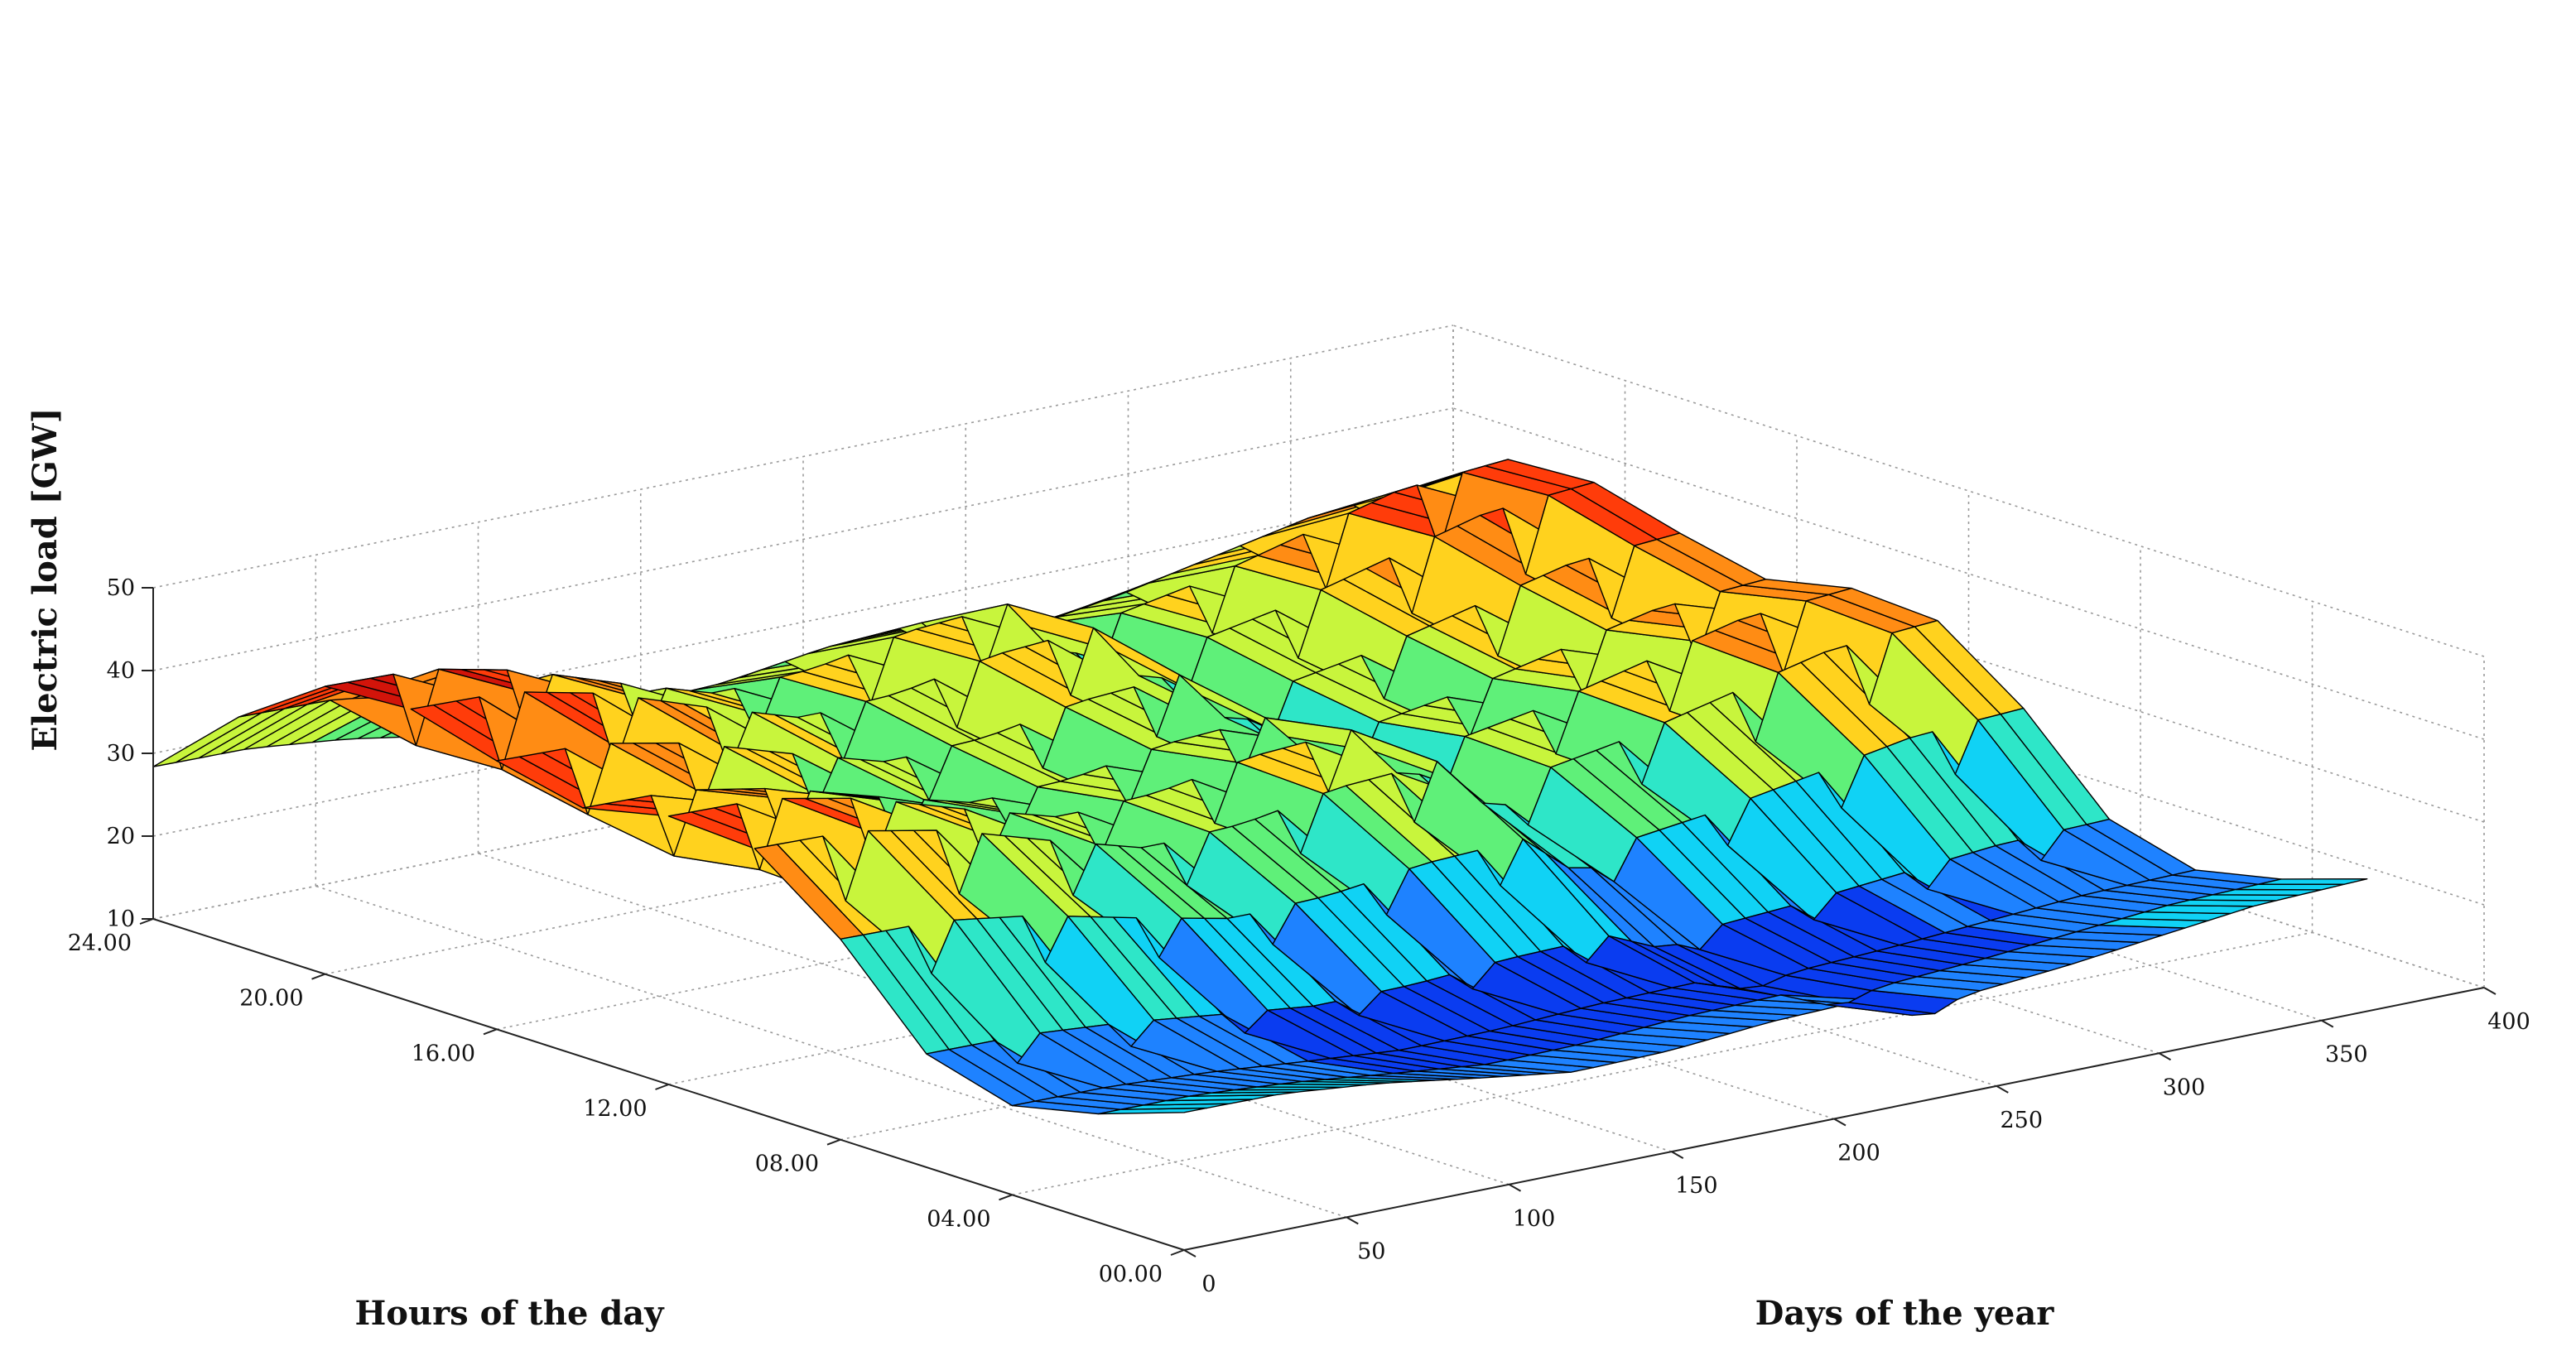  I want to click on z-axis-title: Electric load [GW], so click(45, 579).